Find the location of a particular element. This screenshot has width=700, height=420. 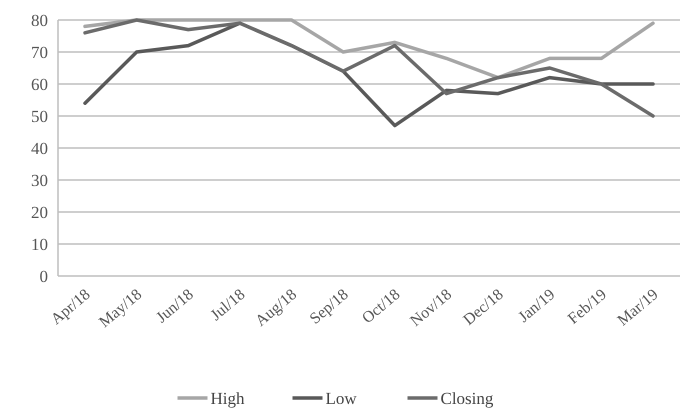

y-tick-label: 40 is located at coordinates (39, 148).